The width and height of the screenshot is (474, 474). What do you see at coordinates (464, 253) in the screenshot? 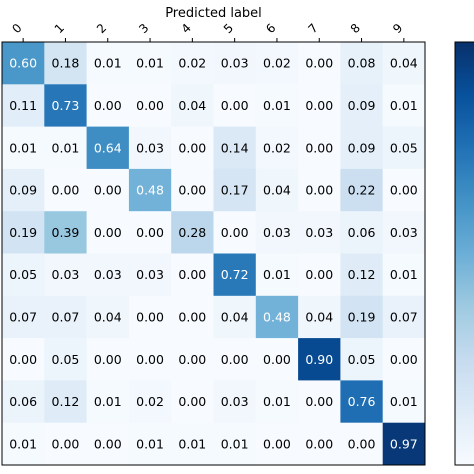
I see `colorbar` at bounding box center [464, 253].